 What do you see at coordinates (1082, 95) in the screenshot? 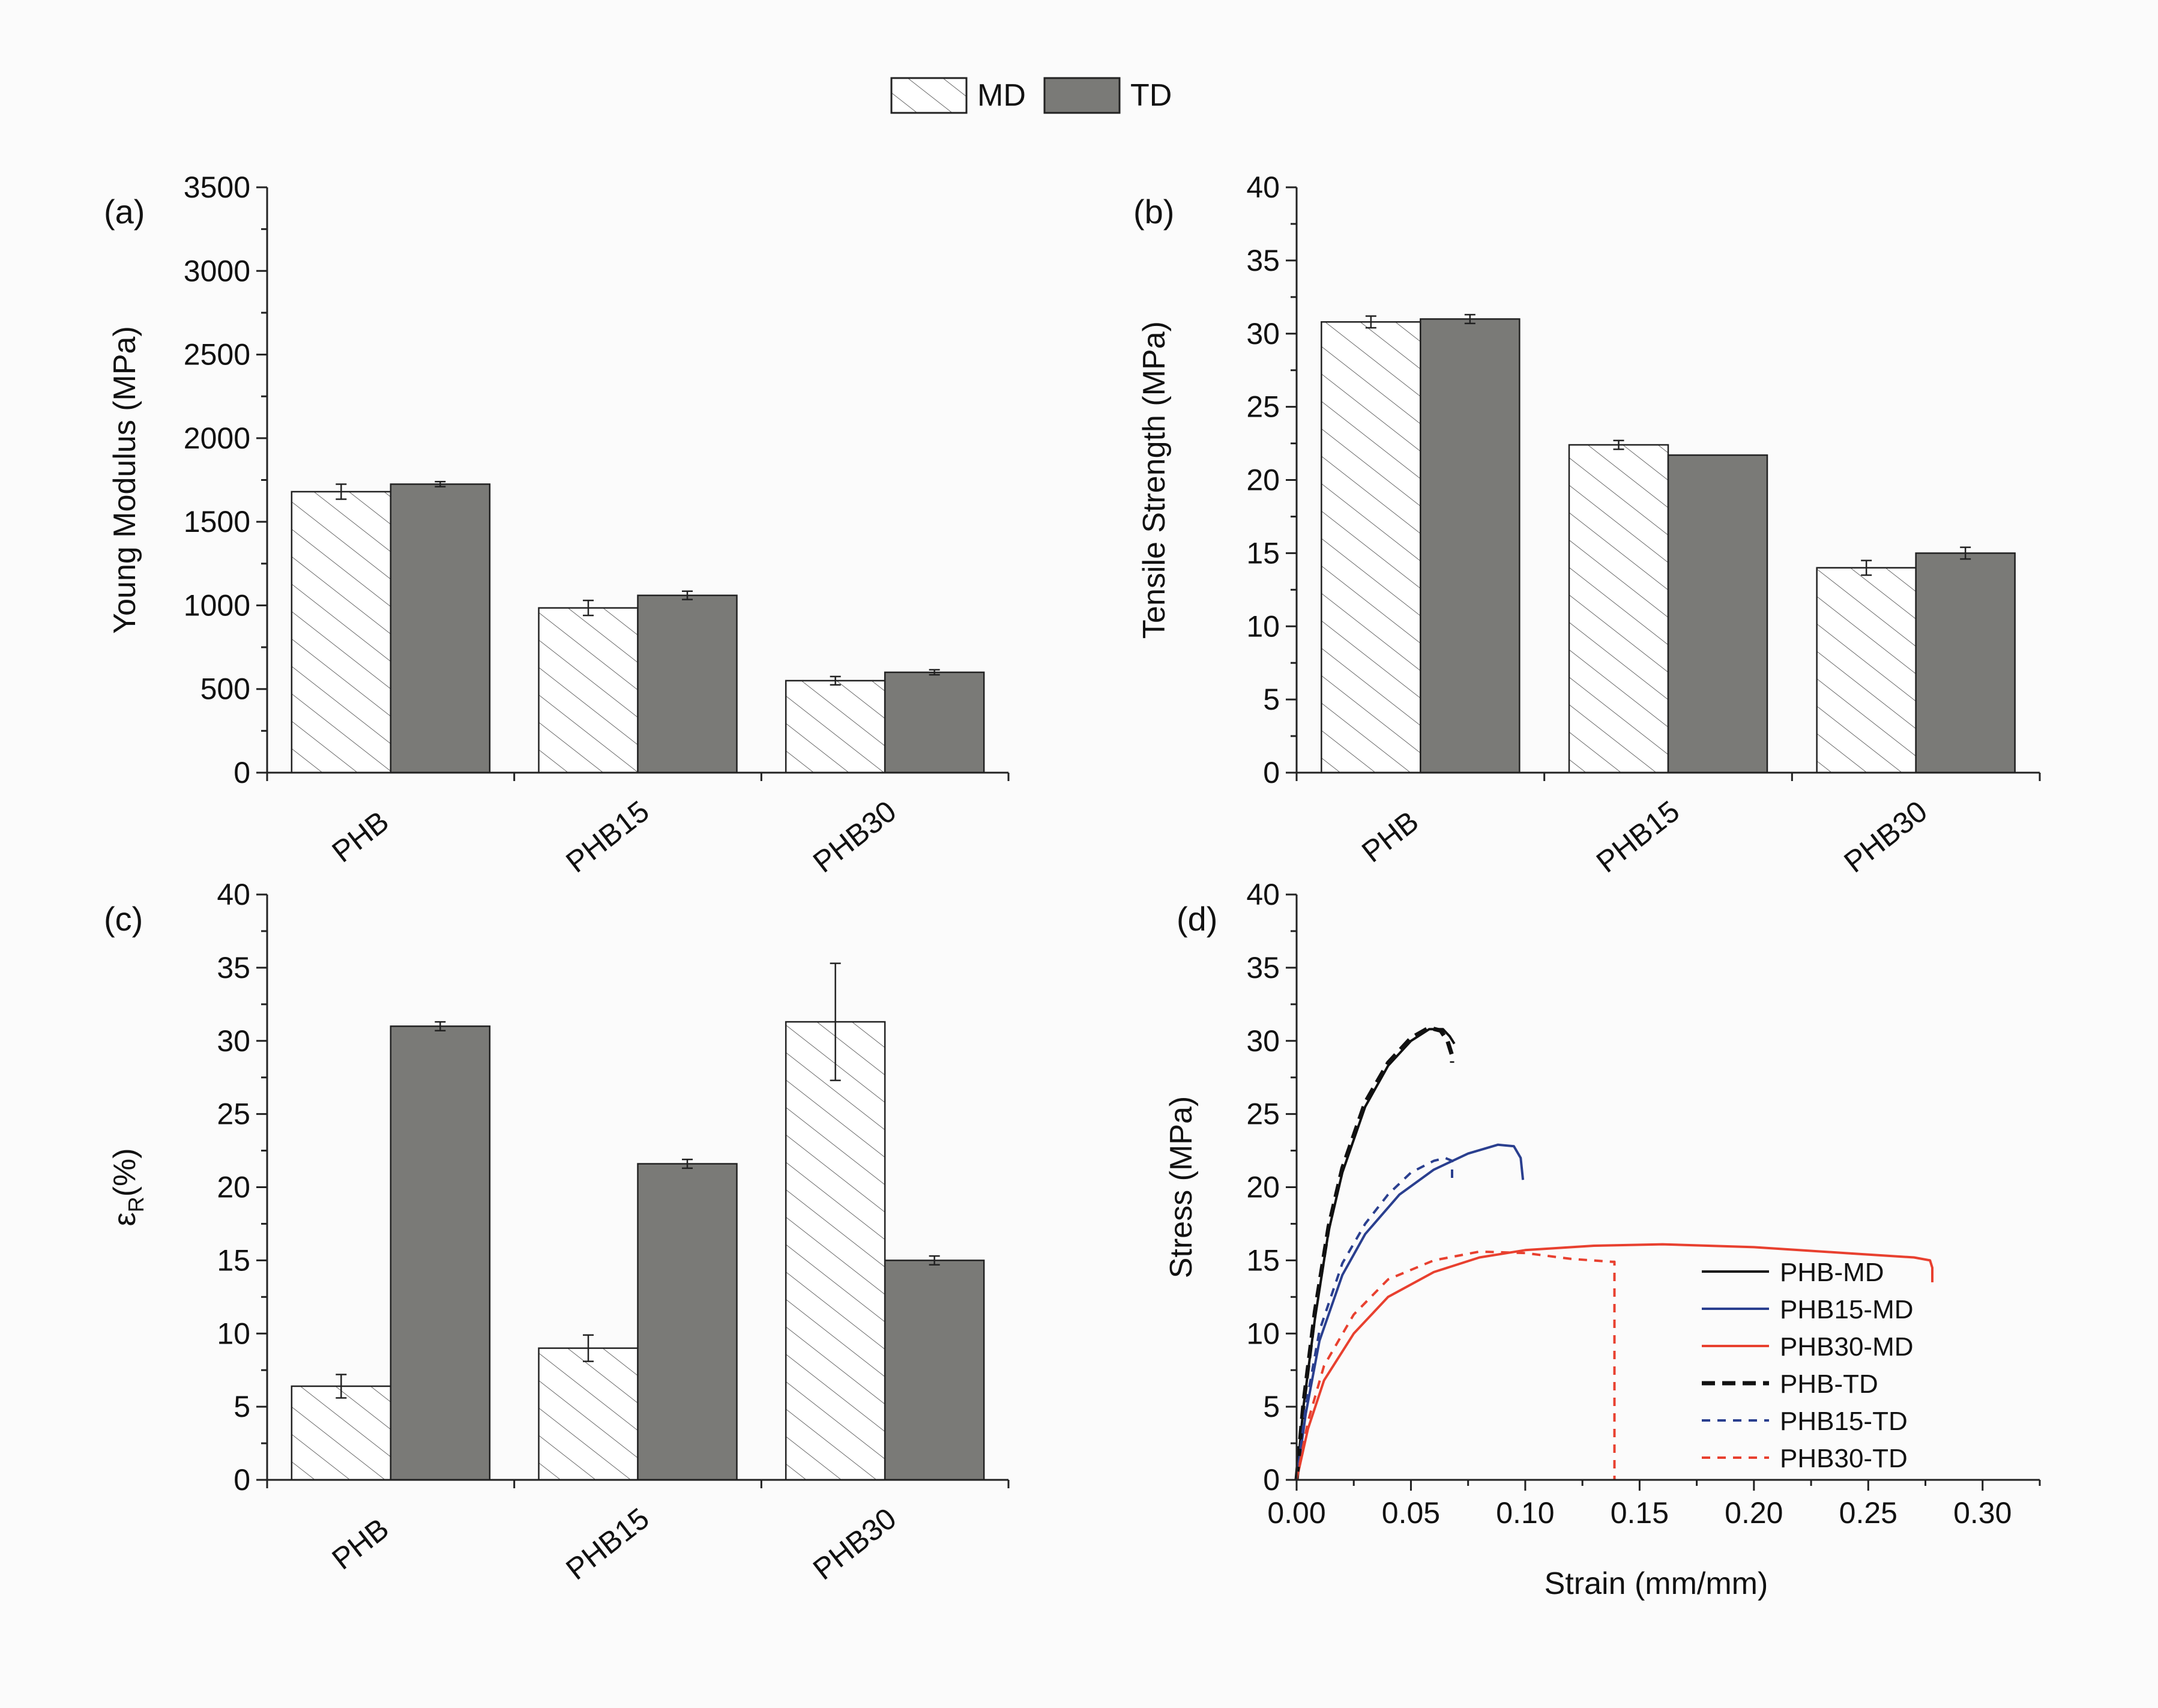
I see `legend-td-swatch` at bounding box center [1082, 95].